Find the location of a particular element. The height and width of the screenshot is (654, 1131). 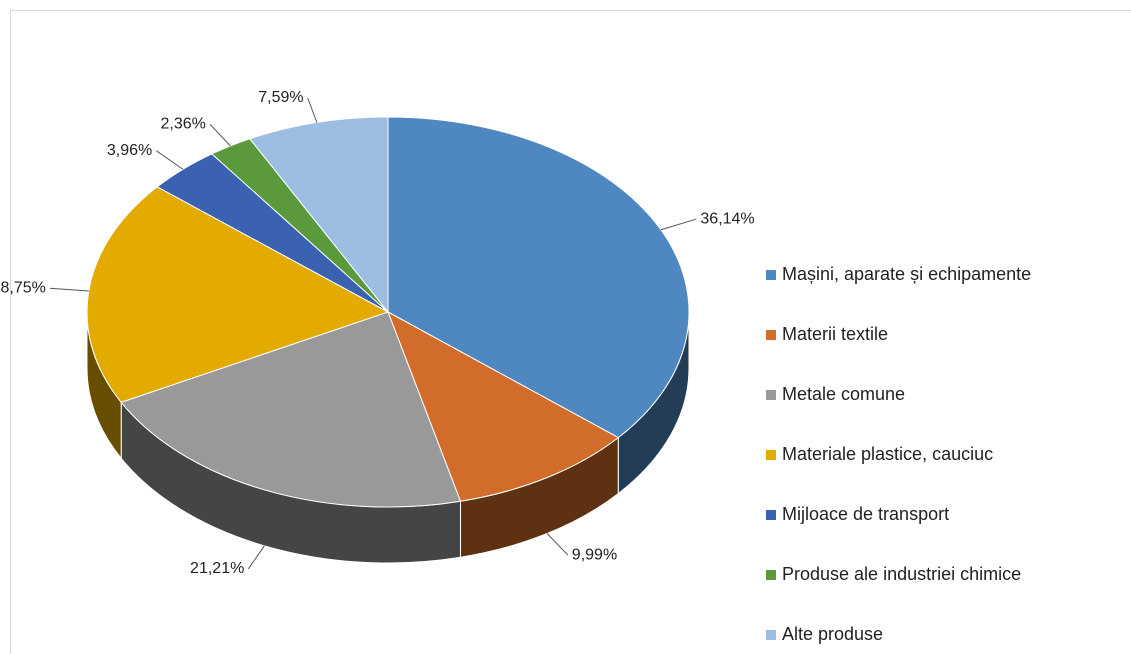

legend-label: Mașini, aparate și echipamente is located at coordinates (906, 274).